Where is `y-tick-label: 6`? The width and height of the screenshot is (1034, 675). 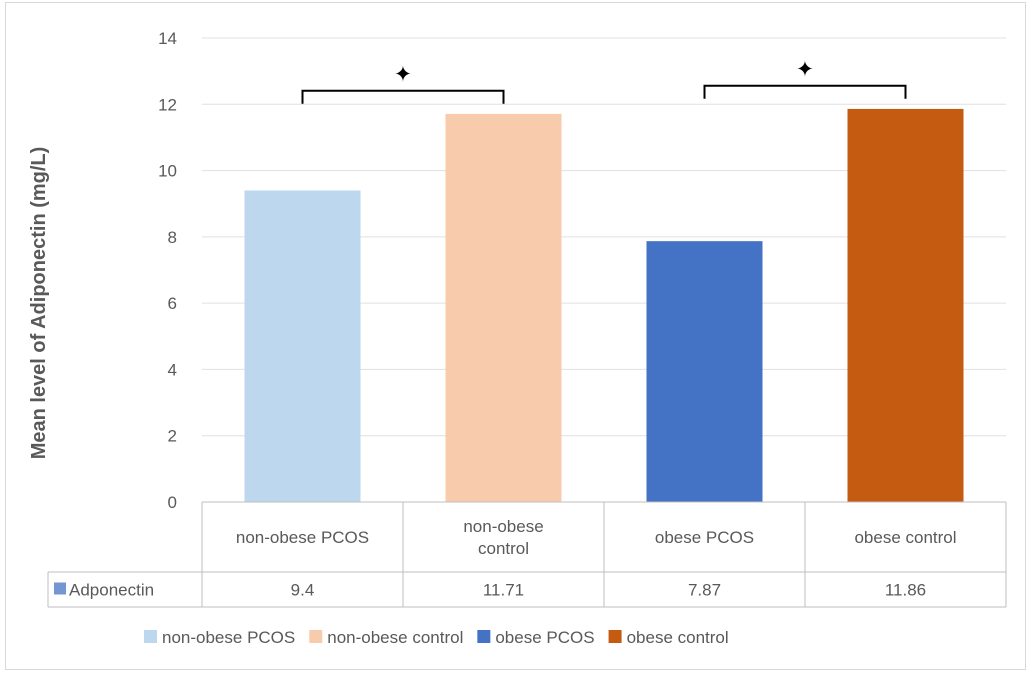
y-tick-label: 6 is located at coordinates (172, 303).